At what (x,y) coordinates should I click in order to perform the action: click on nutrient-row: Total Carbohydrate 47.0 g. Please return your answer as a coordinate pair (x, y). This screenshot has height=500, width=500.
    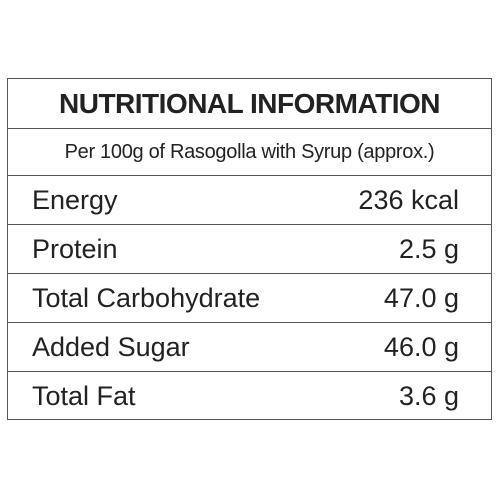
    Looking at the image, I should click on (249, 298).